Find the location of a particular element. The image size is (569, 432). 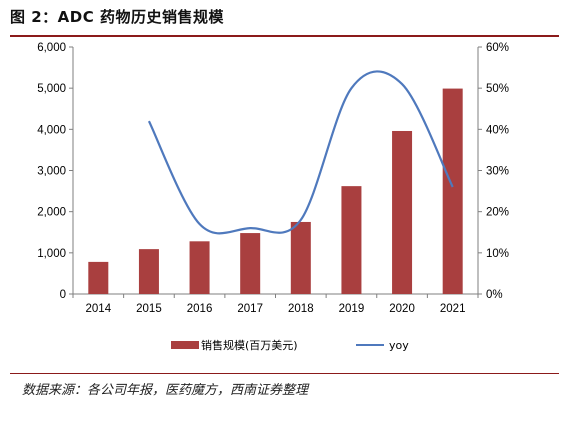

x-tick-label: 2016 is located at coordinates (200, 309).